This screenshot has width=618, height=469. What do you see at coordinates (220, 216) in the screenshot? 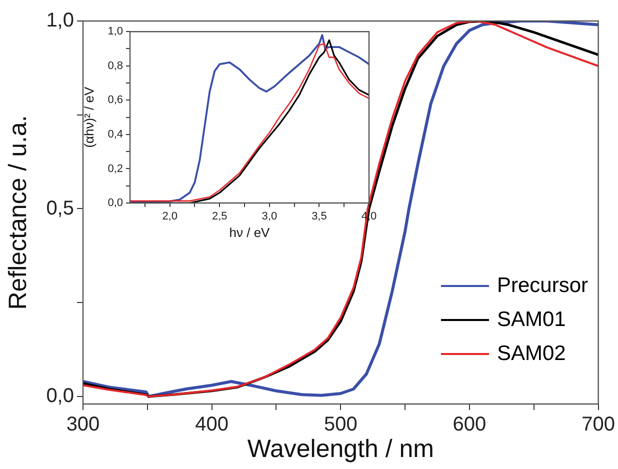
I see `x-tick-label: 2,5` at bounding box center [220, 216].